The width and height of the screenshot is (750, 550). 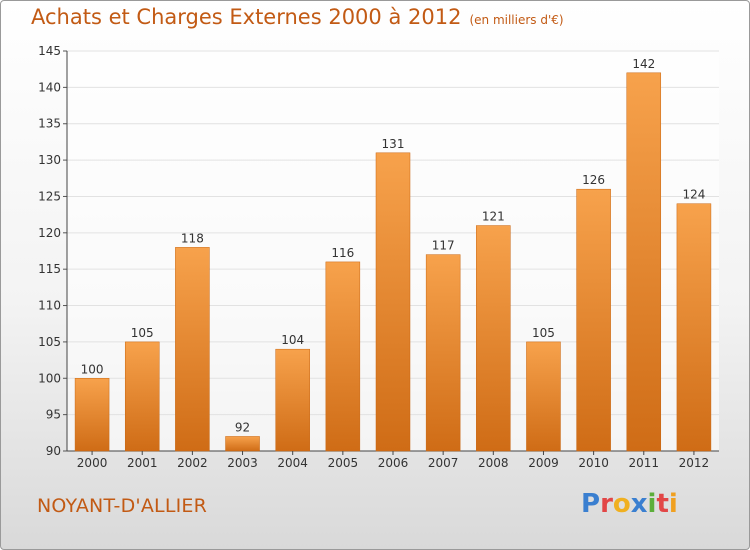 What do you see at coordinates (393, 144) in the screenshot?
I see `data-label: 131` at bounding box center [393, 144].